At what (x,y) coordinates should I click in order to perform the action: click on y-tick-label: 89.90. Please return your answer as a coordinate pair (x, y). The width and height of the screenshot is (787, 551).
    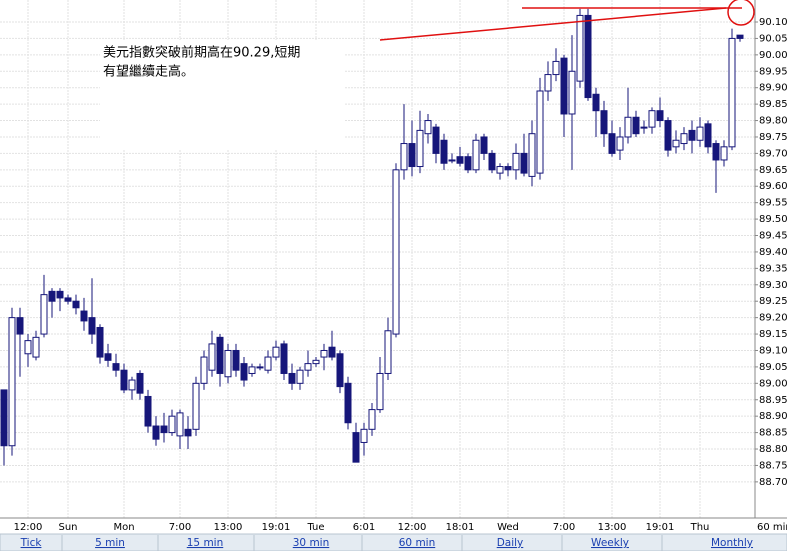
    Looking at the image, I should click on (773, 88).